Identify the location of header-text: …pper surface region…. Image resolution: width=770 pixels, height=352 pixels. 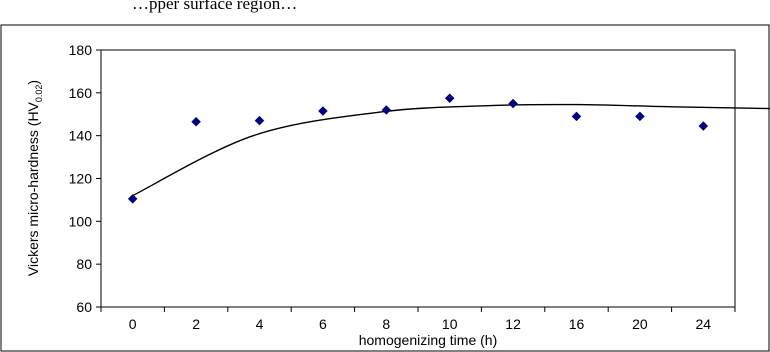
(215, 6).